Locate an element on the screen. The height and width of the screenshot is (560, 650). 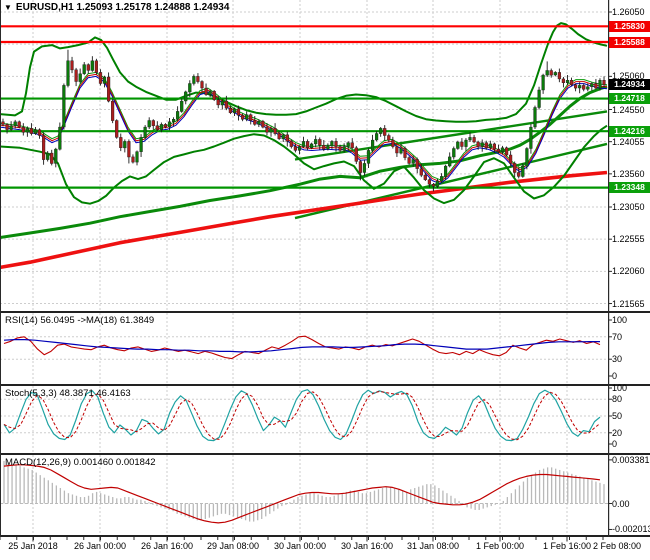
stoch-scale-label: 100 is located at coordinates (620, 388).